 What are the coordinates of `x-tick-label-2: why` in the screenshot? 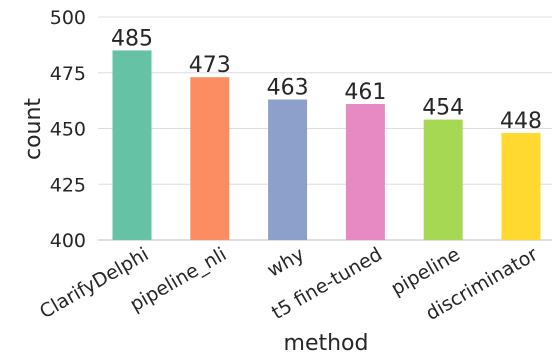 It's located at (285, 262).